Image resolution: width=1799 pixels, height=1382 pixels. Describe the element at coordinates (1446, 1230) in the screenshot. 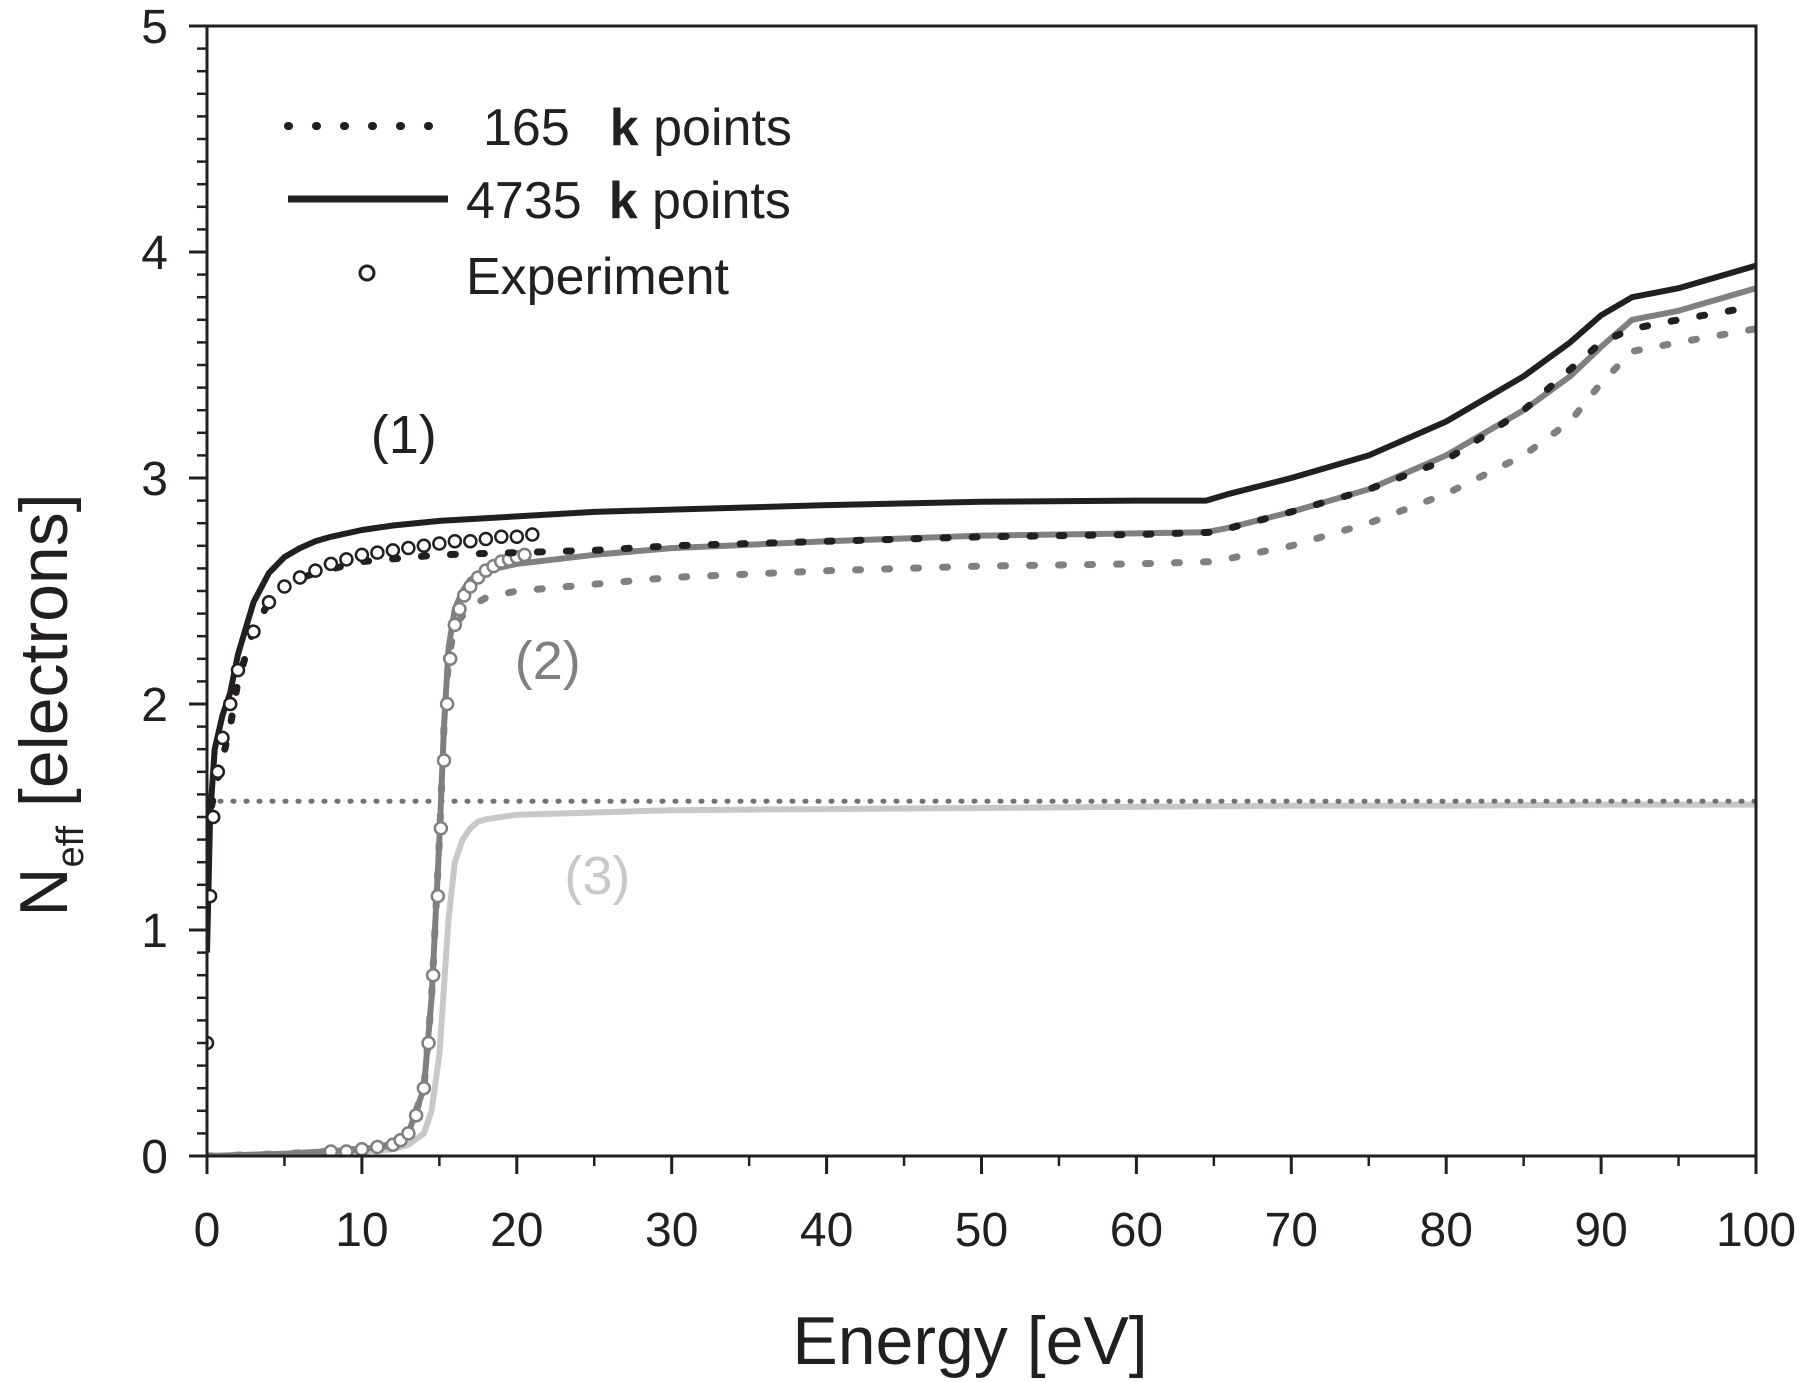

I see `x-tick-label: 80` at that location.